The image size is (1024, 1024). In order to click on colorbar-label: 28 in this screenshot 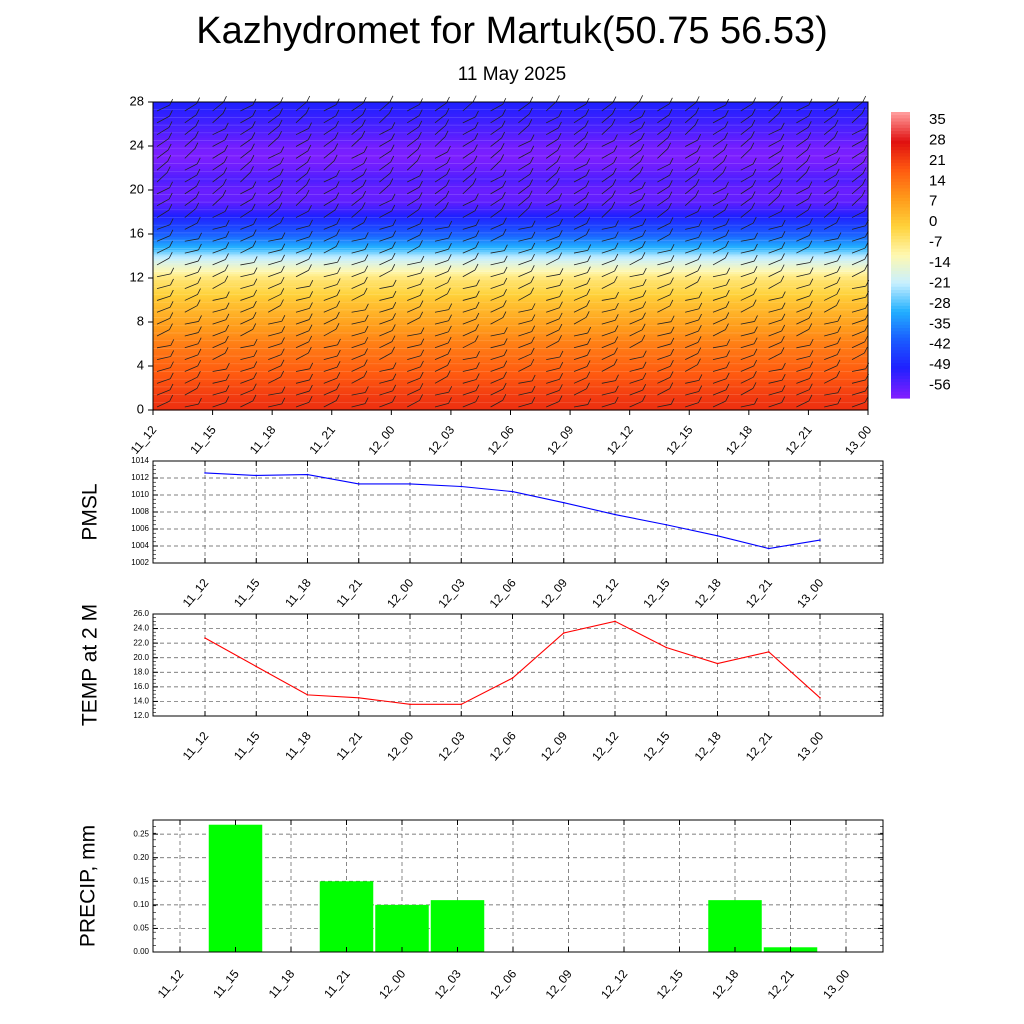, I will do `click(937, 139)`.